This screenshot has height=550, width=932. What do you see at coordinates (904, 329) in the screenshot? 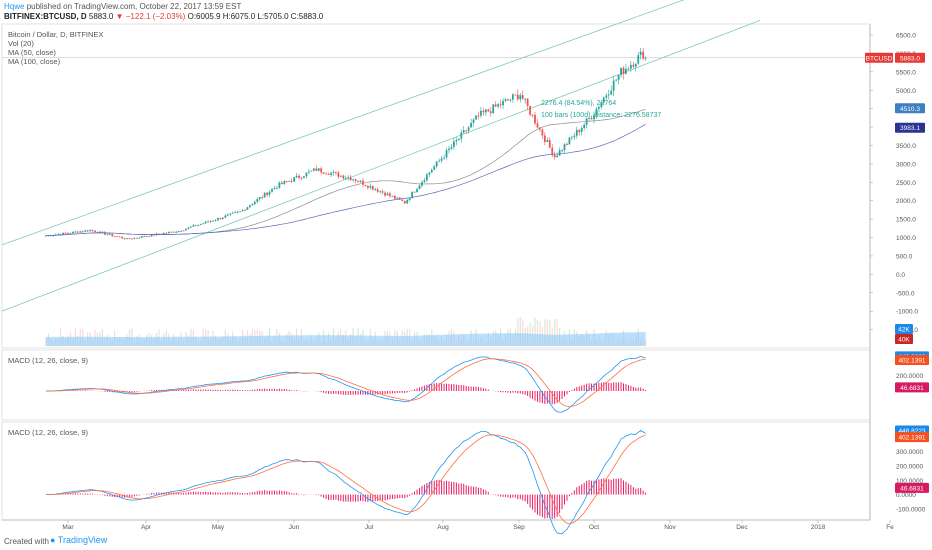
I see `volume-value-badge-bg` at bounding box center [904, 329].